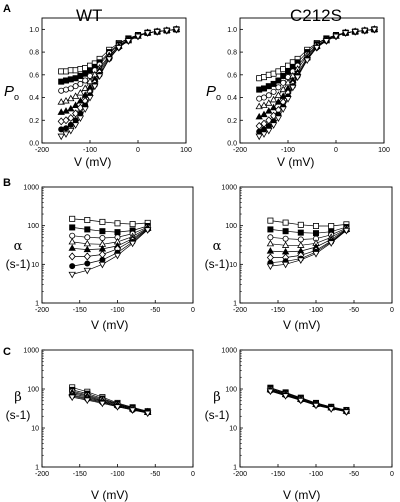 The image size is (400, 502). I want to click on plot-a-c212s: -200 -100 0 100 0.0 0.2 0.4 0.6 0.8 1.0, so click(308, 85).